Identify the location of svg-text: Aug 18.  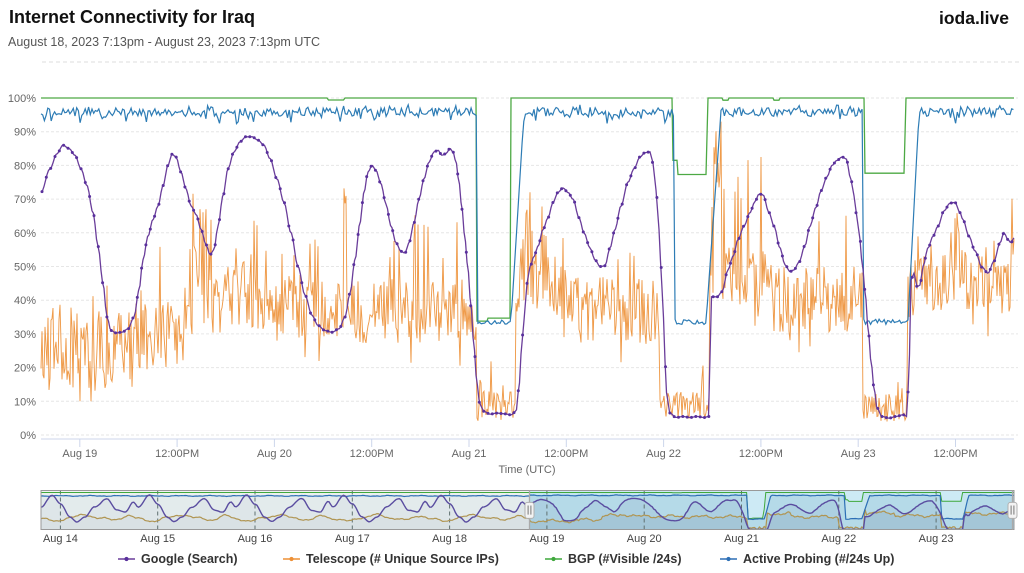
(449, 539).